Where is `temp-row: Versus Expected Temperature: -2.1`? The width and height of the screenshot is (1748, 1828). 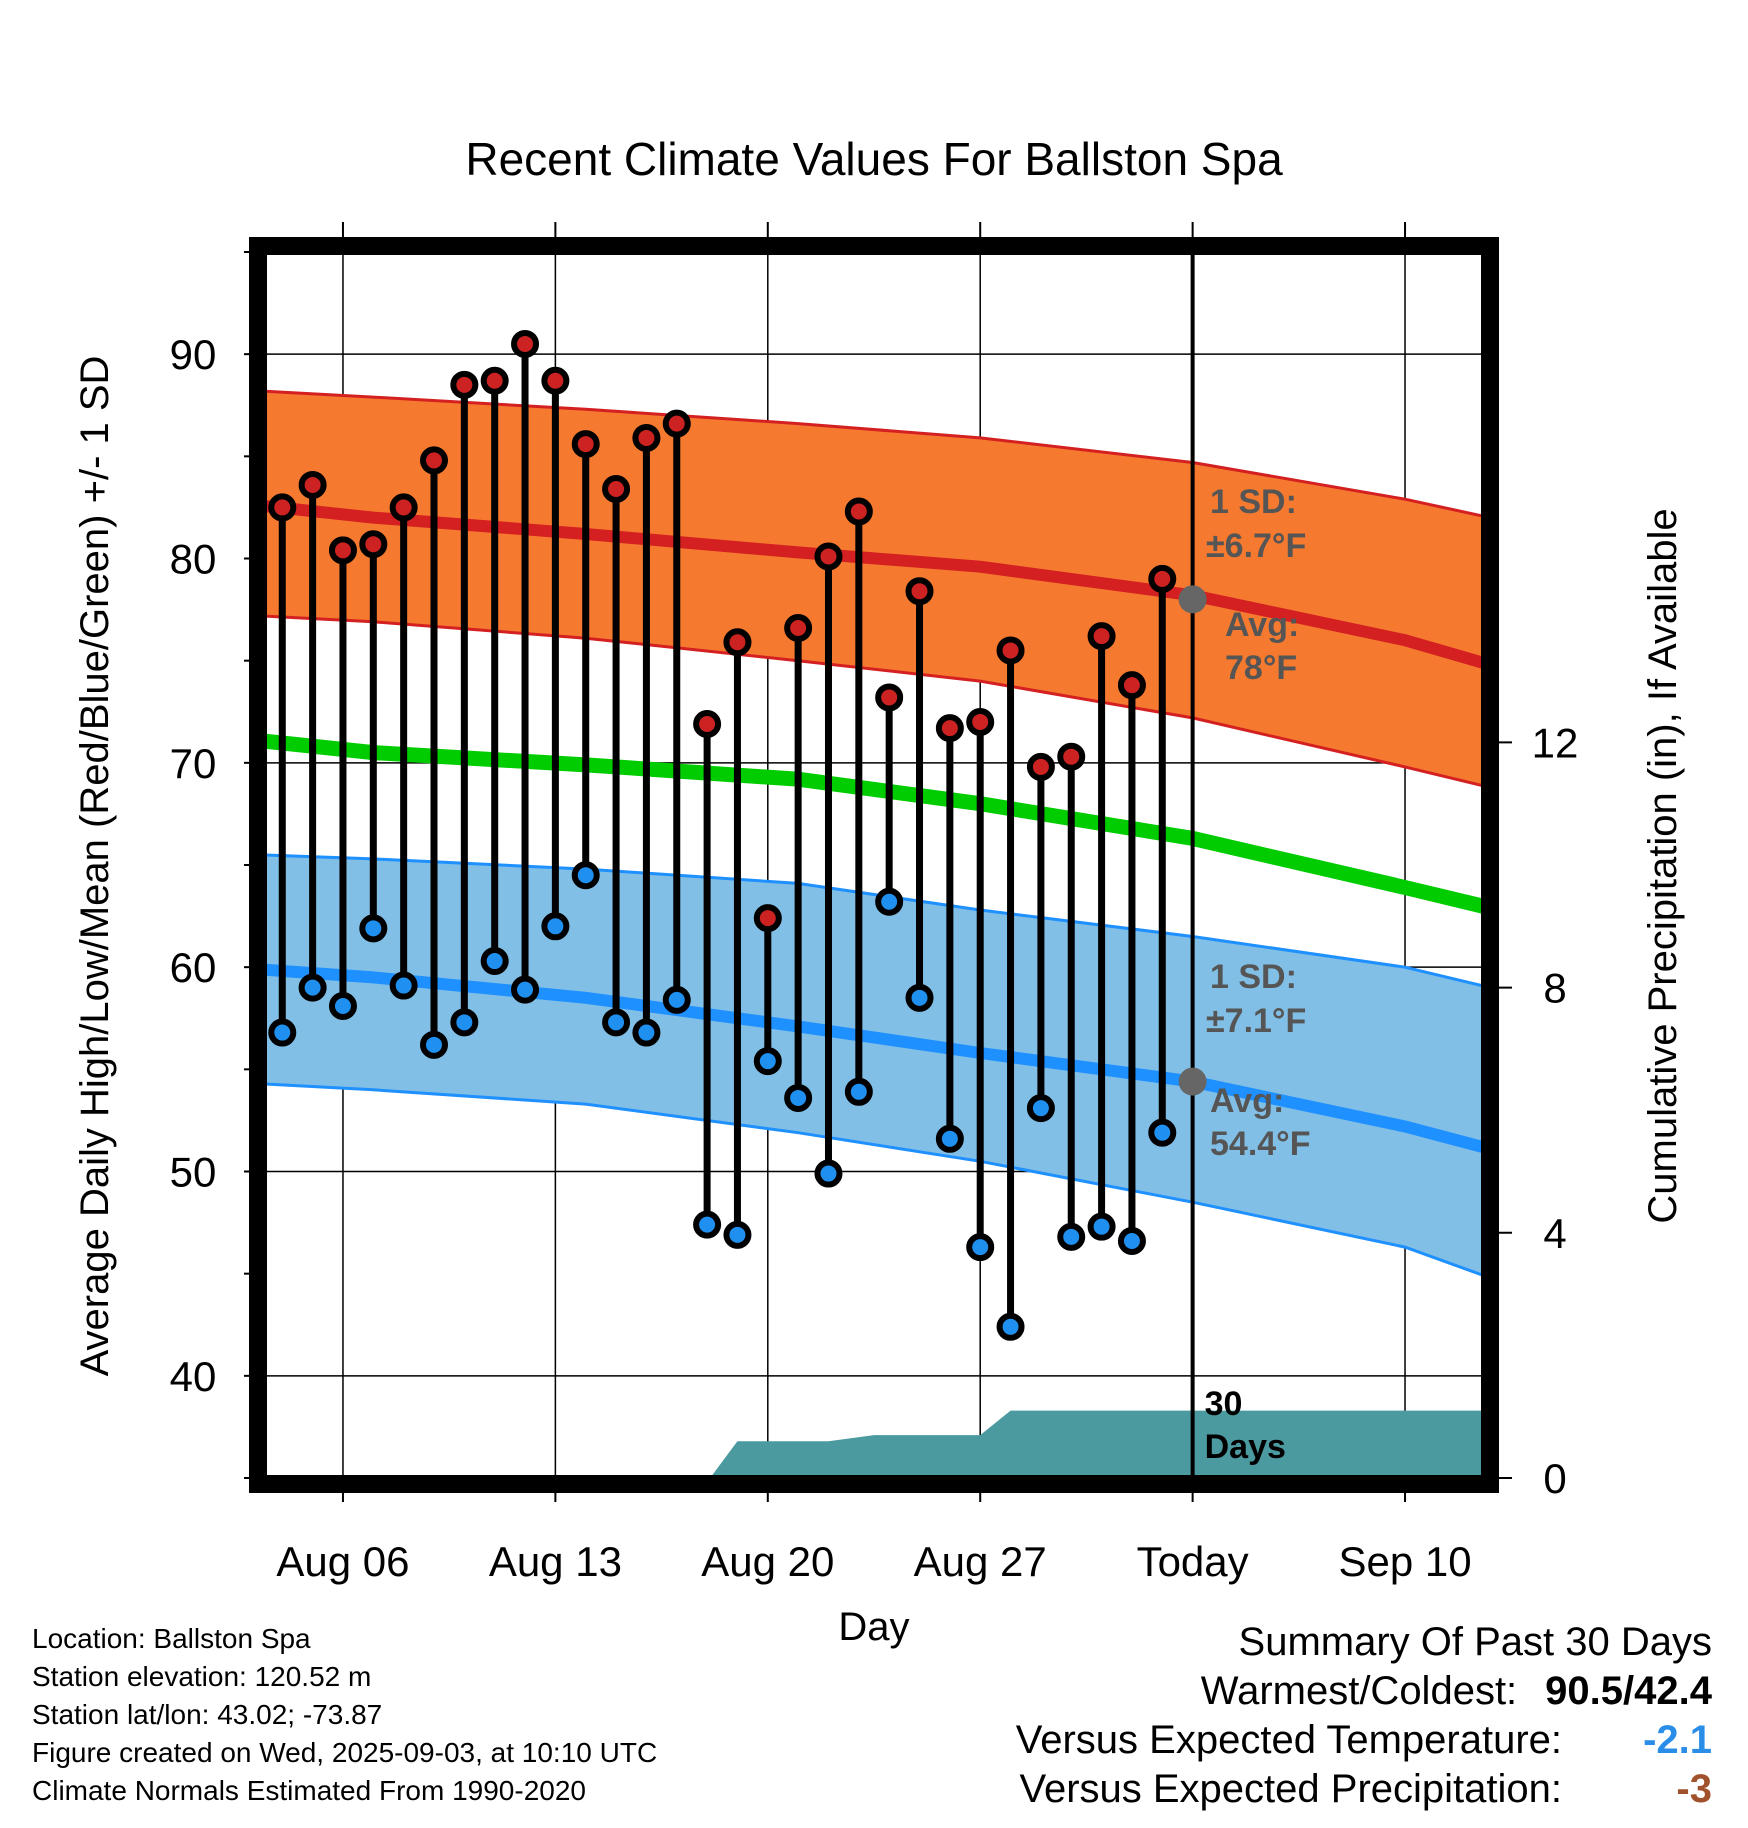 temp-row: Versus Expected Temperature: -2.1 is located at coordinates (1364, 1740).